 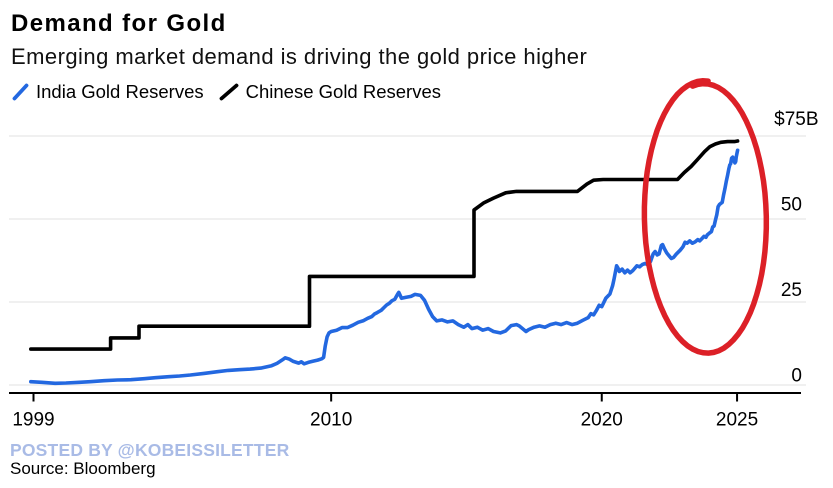 I want to click on x-axis-label-2020: 2020, so click(x=602, y=420).